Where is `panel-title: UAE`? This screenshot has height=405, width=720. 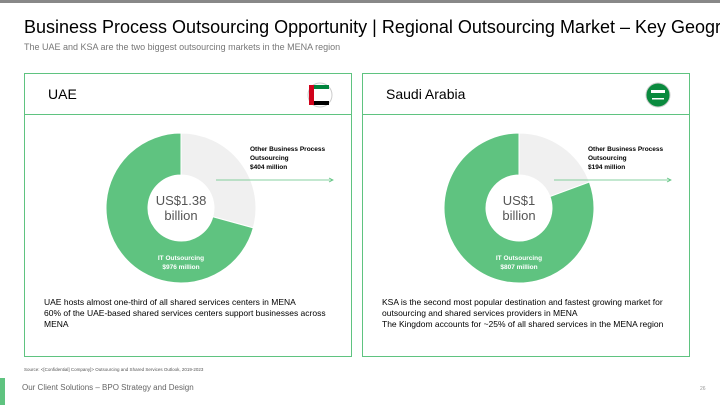
panel-title: UAE is located at coordinates (62, 94).